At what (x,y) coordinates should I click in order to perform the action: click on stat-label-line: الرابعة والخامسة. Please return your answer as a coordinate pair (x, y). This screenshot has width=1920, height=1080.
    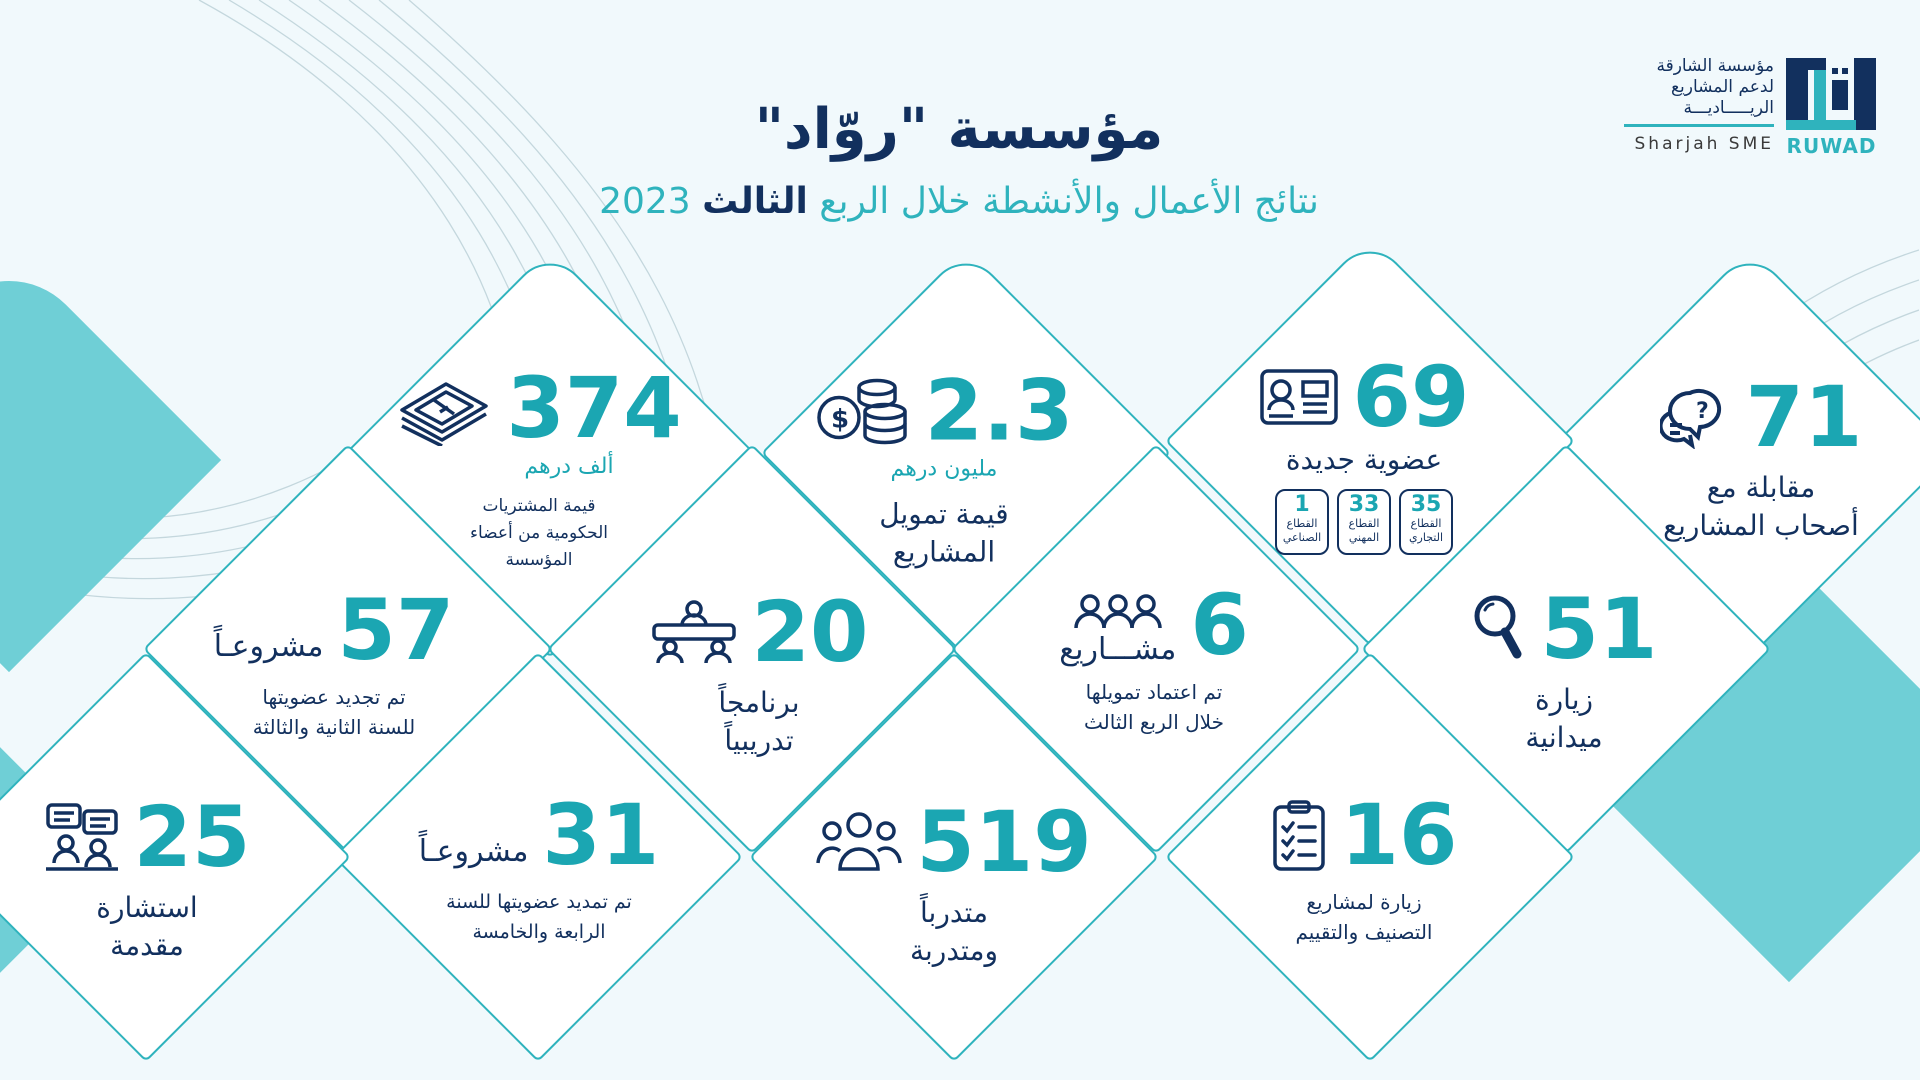
    Looking at the image, I should click on (540, 932).